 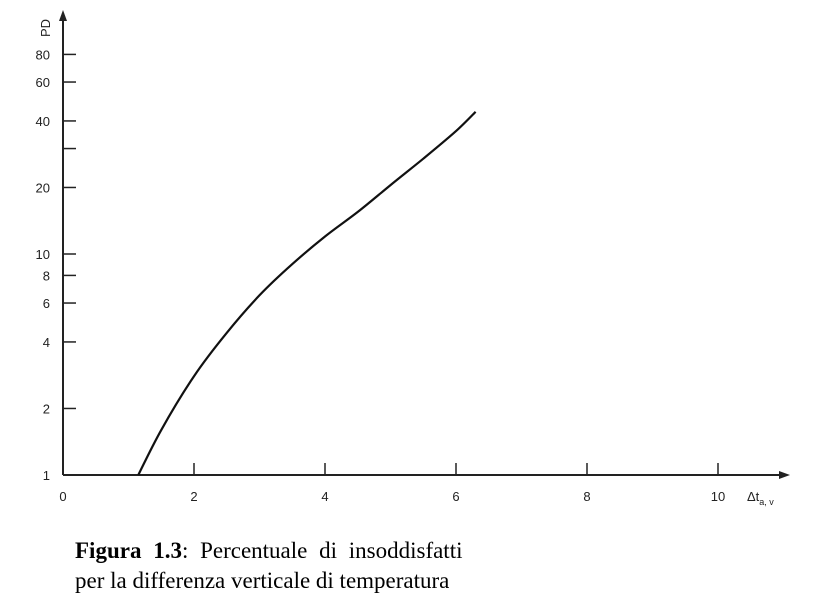 What do you see at coordinates (63, 15) in the screenshot?
I see `y-axis-arrow` at bounding box center [63, 15].